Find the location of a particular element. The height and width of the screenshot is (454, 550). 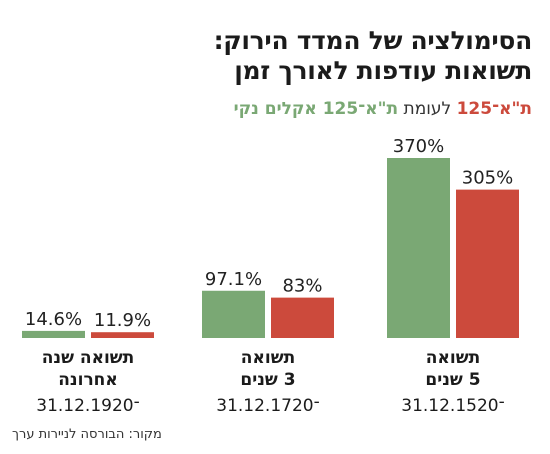

chart-title-line-2: תשואות עודפות לאורך זמן is located at coordinates (383, 70).